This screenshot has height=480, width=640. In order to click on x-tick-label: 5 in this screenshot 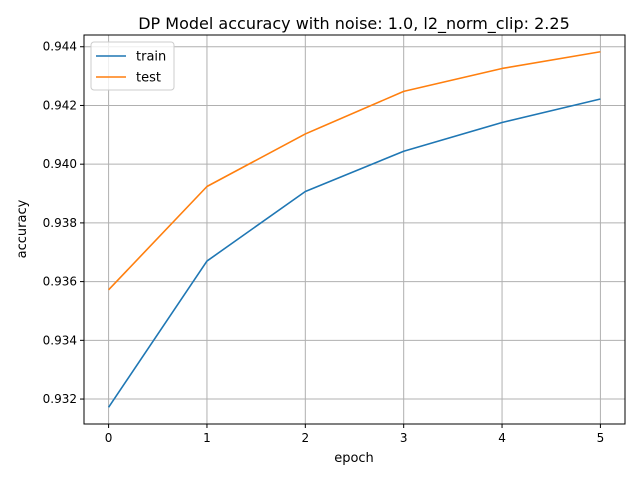, I will do `click(601, 438)`.